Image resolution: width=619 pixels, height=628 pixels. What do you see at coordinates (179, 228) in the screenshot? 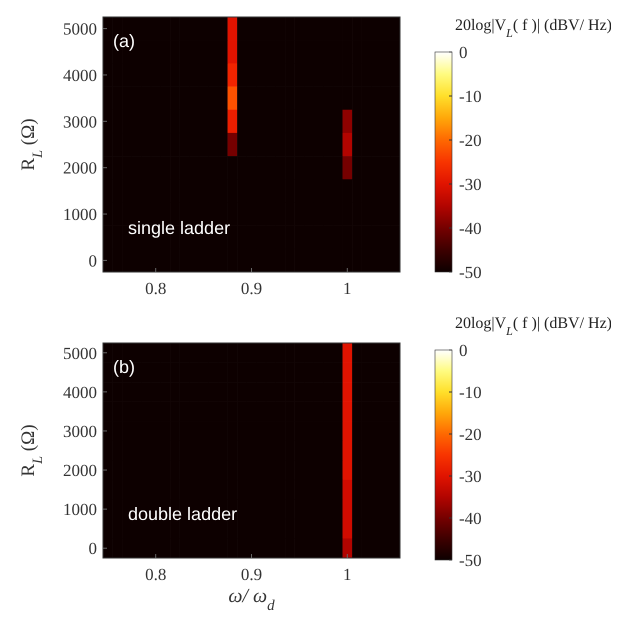
I see `annotation: single ladder` at bounding box center [179, 228].